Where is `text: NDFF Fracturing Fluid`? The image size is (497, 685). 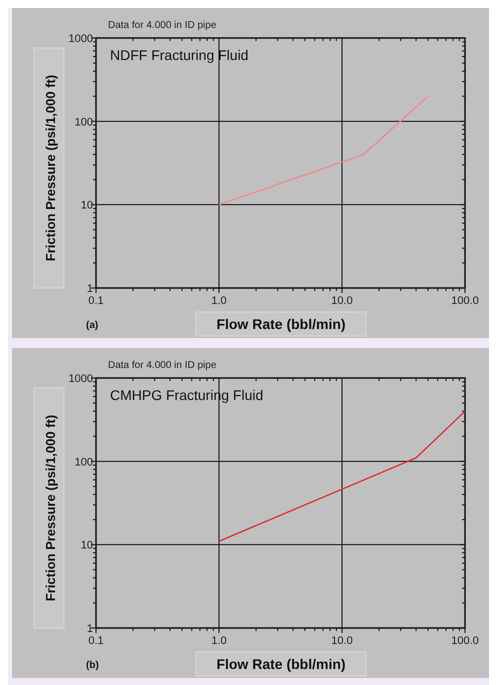
text: NDFF Fracturing Fluid is located at coordinates (179, 55).